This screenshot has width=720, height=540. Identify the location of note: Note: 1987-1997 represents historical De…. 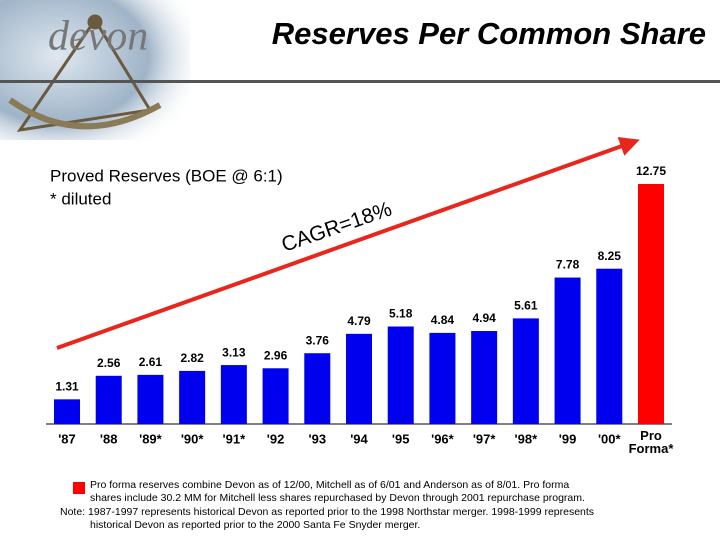
(327, 512).